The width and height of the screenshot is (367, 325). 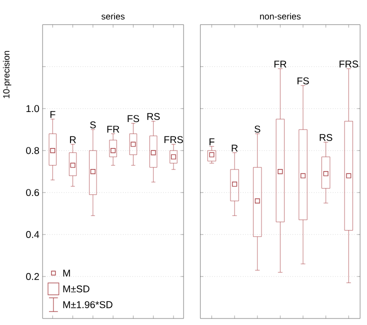 I want to click on y-tick-label: 0.4, so click(x=33, y=234).